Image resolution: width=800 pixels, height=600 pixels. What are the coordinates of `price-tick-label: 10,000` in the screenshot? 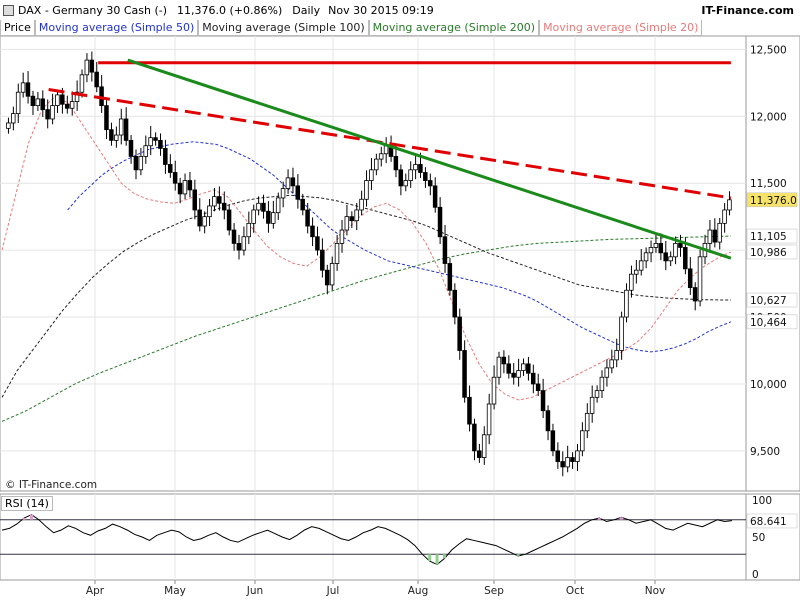 It's located at (768, 385).